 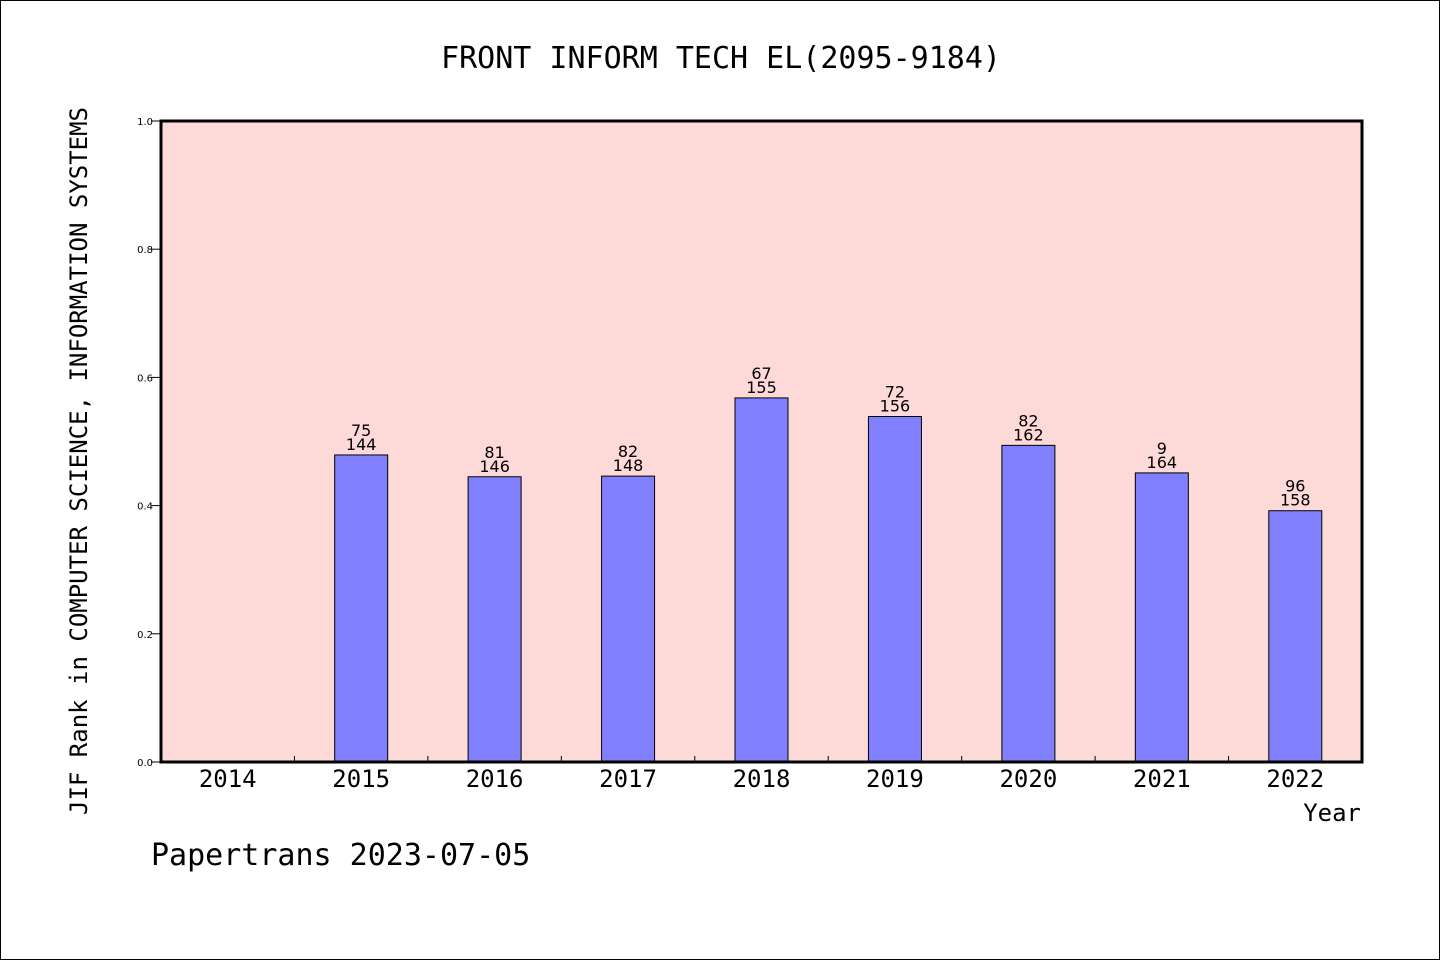 What do you see at coordinates (895, 406) in the screenshot?
I see `bar-total-label: 156` at bounding box center [895, 406].